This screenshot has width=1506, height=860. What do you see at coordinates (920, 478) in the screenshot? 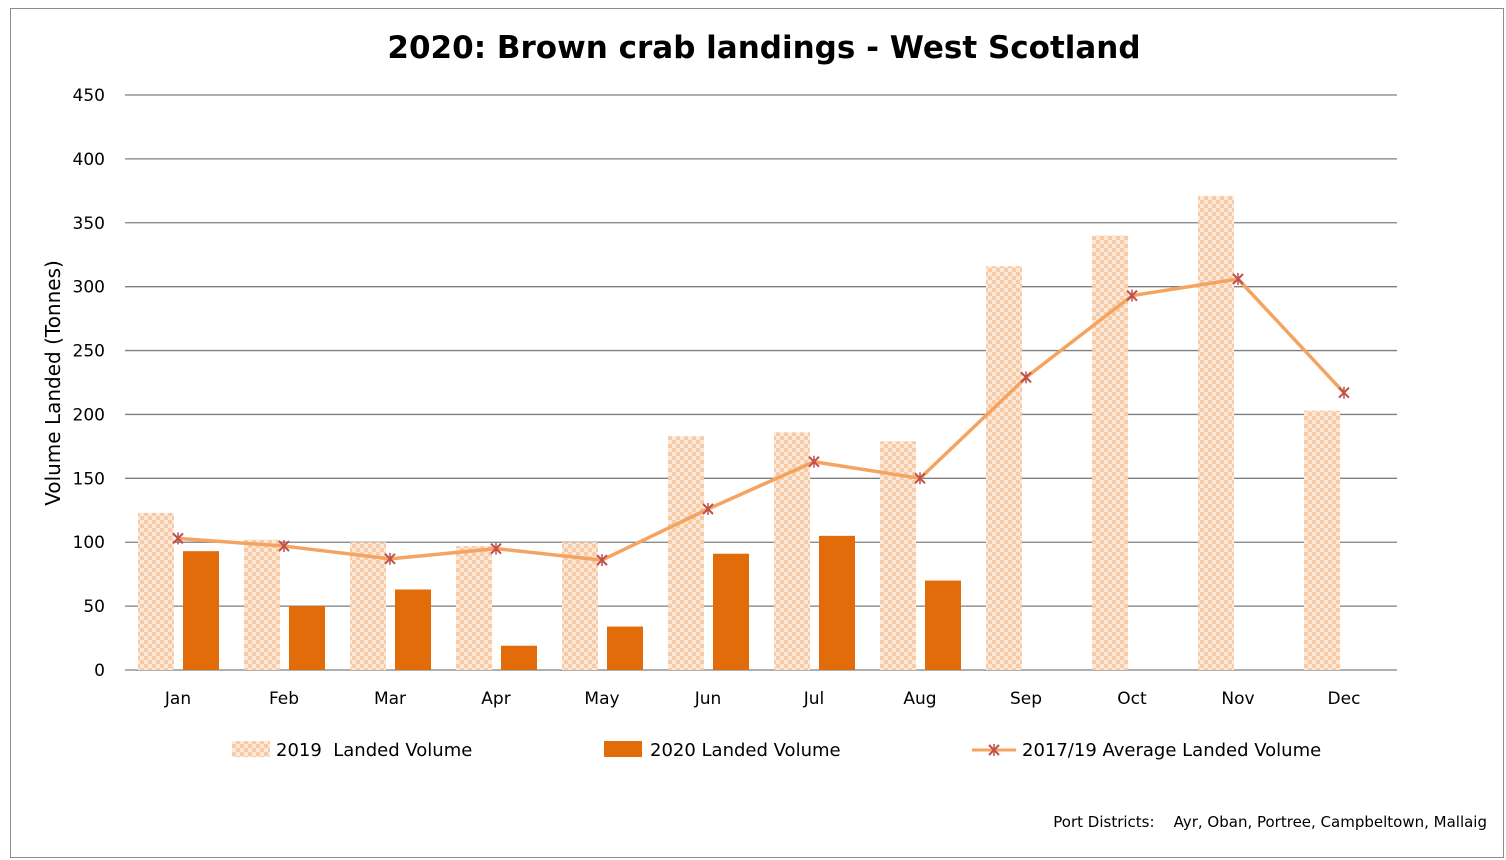
I see `average-point-aug` at bounding box center [920, 478].